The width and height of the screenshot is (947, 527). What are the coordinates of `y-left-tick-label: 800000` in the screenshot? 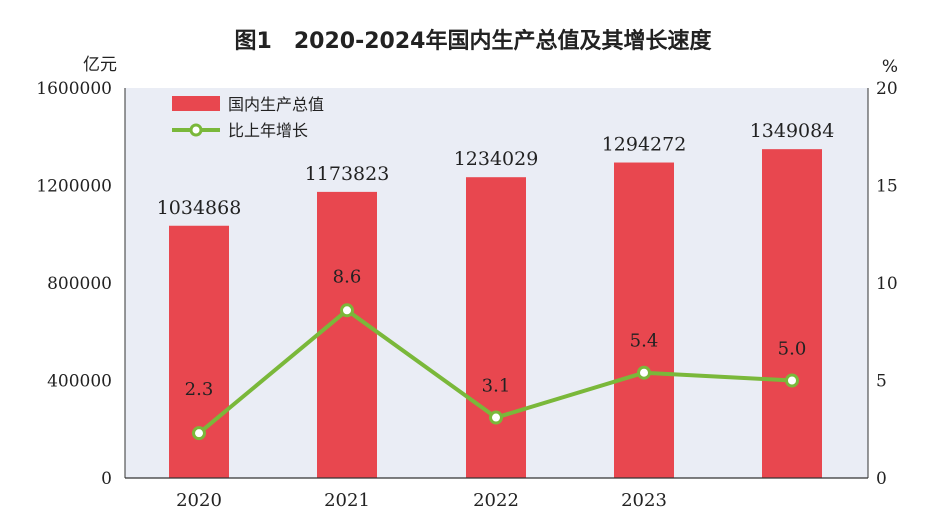 It's located at (79, 284).